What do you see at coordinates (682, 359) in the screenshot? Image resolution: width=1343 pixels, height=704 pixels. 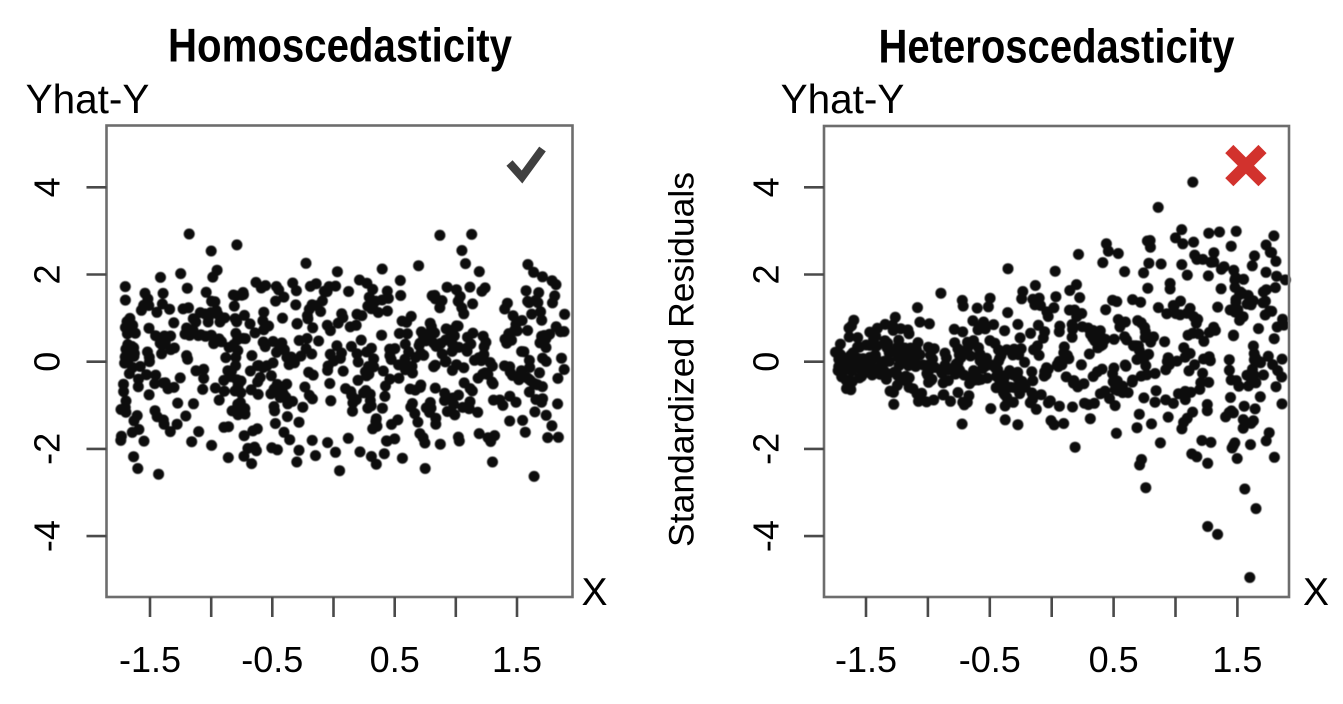 I see `svg-text: Standardized Residuals` at bounding box center [682, 359].